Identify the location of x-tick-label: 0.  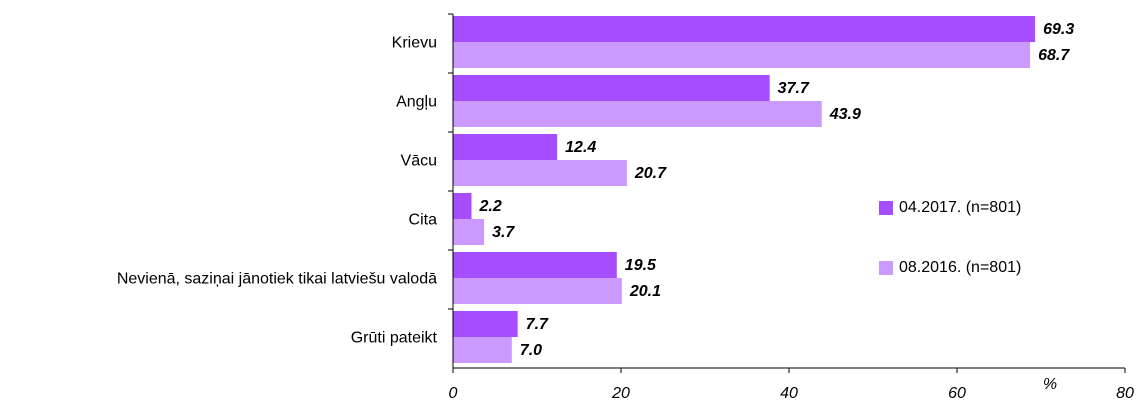
(453, 393).